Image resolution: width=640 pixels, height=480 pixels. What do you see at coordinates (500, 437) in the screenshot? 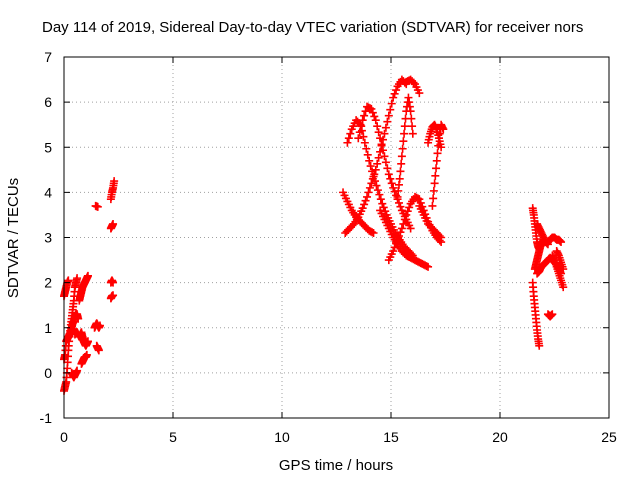
I see `x-tick-label: 20` at bounding box center [500, 437].